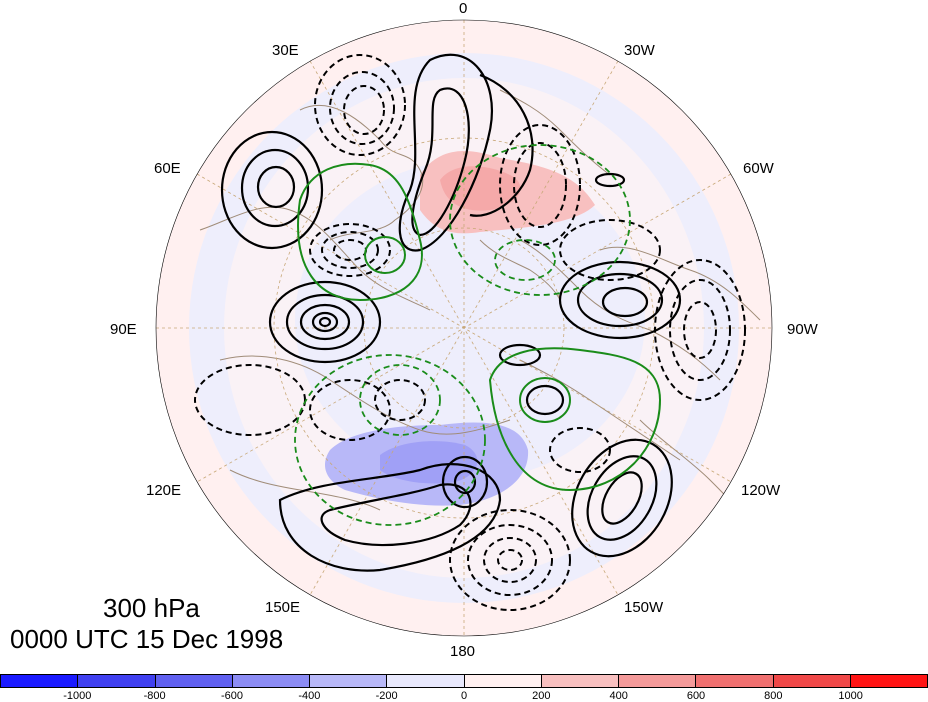  I want to click on colorbar-tick-label: -800, so click(154, 696).